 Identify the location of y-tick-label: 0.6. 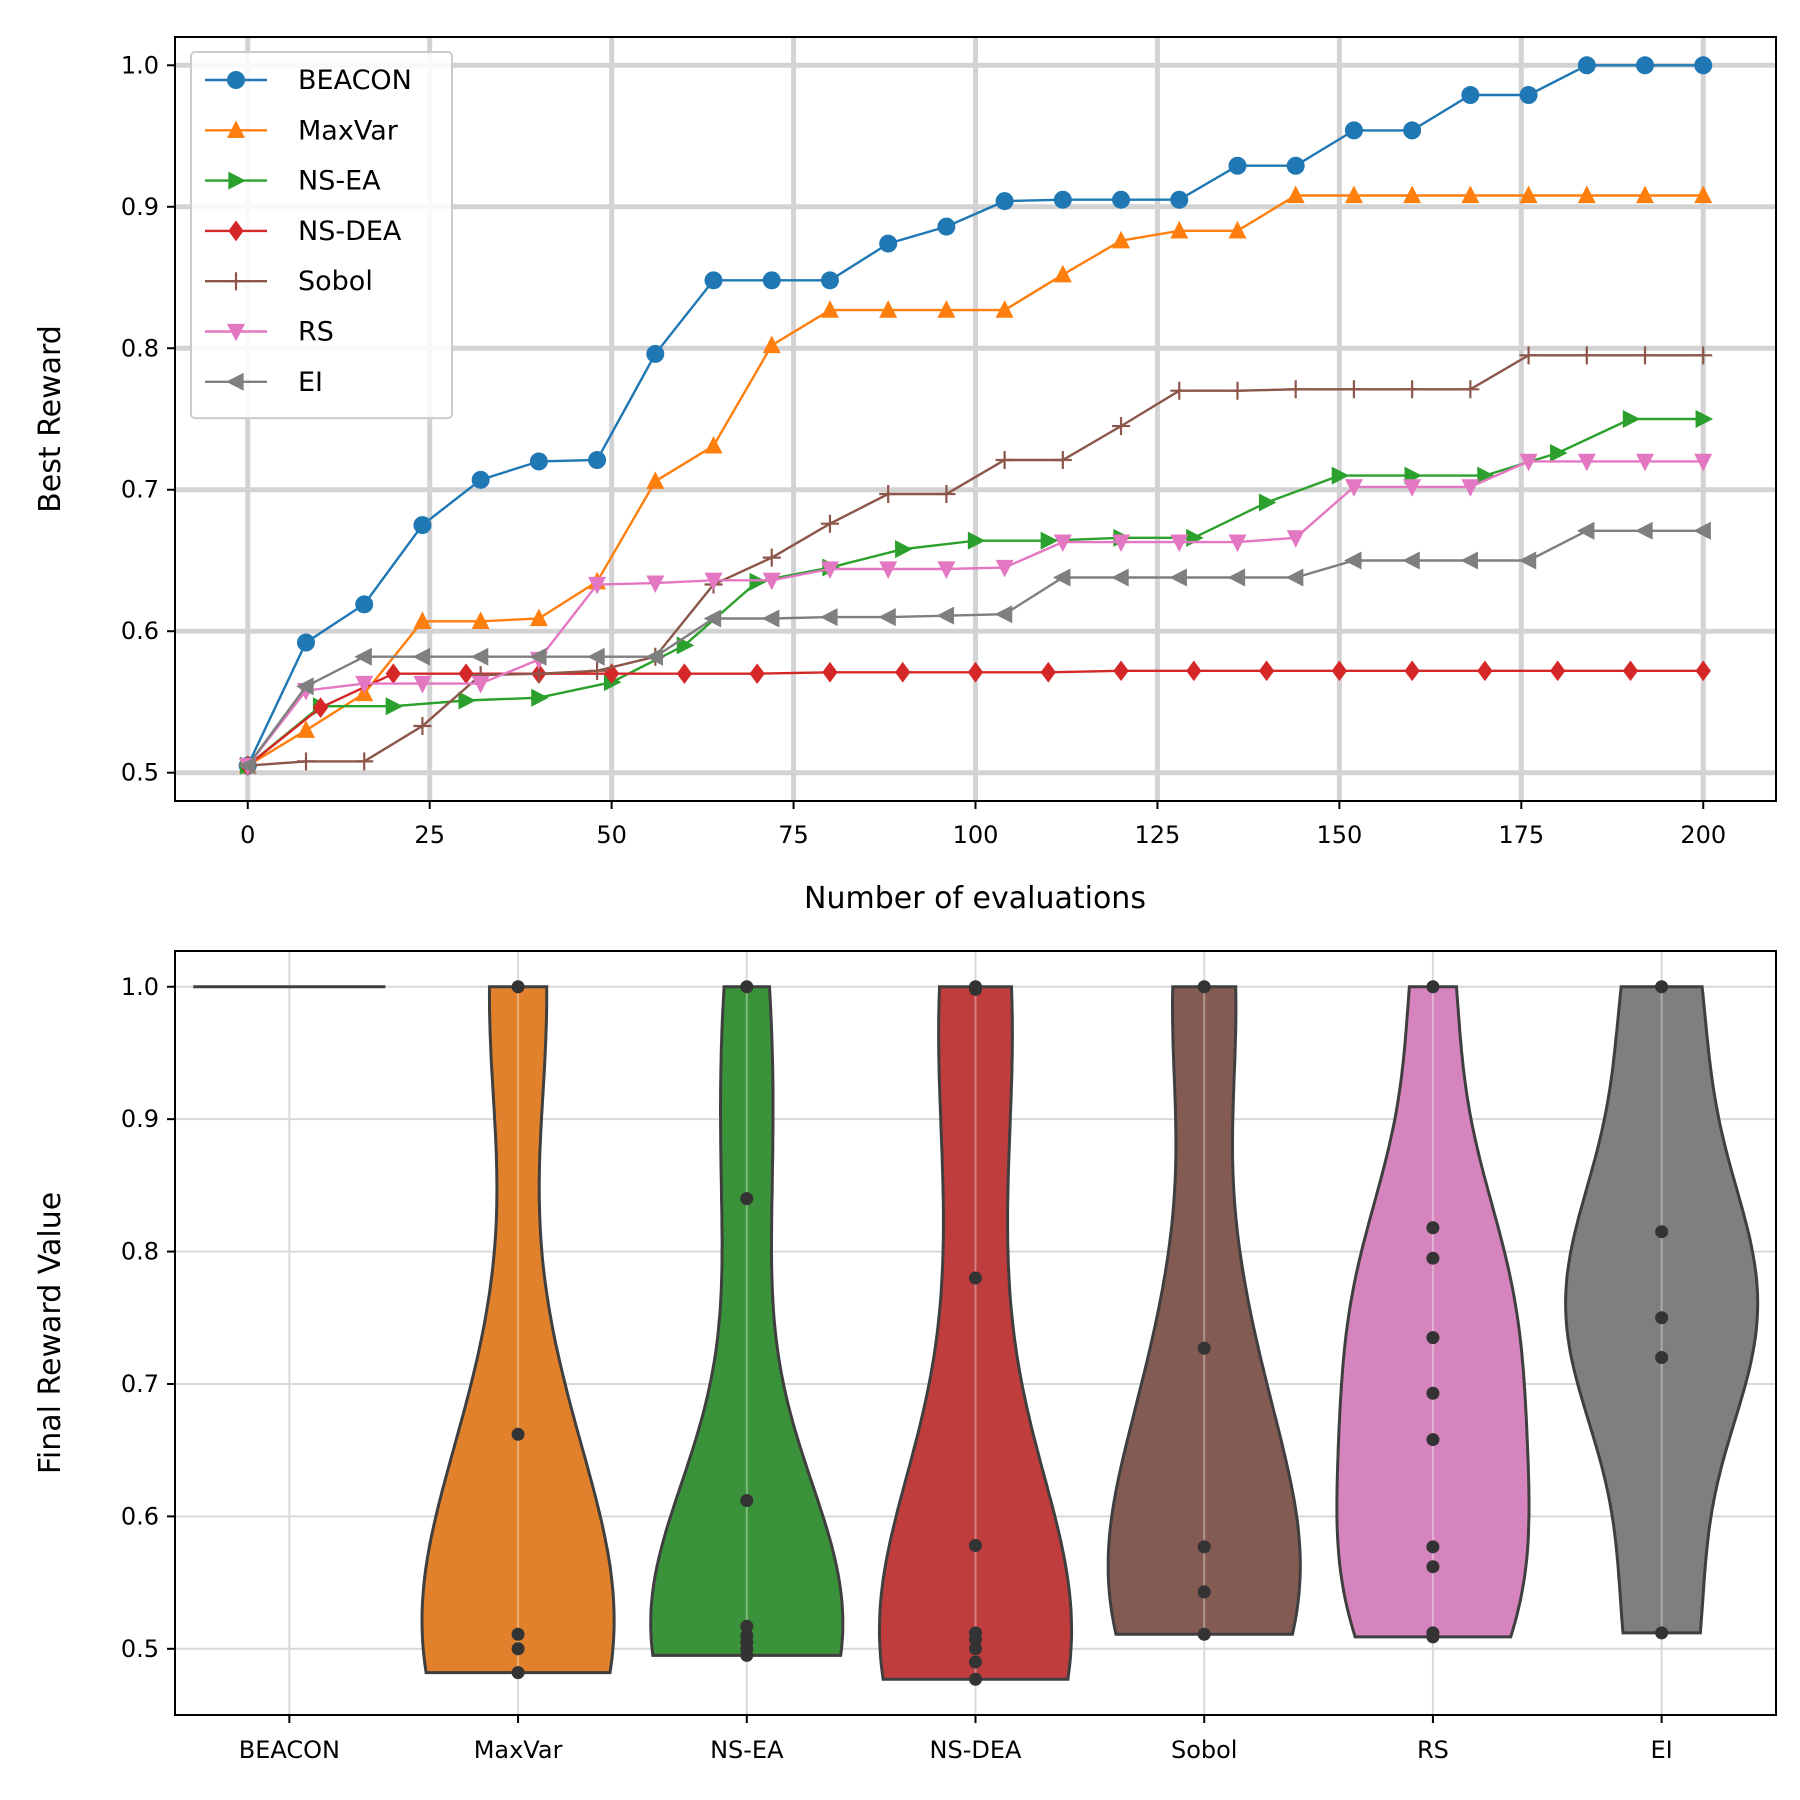
(140, 1516).